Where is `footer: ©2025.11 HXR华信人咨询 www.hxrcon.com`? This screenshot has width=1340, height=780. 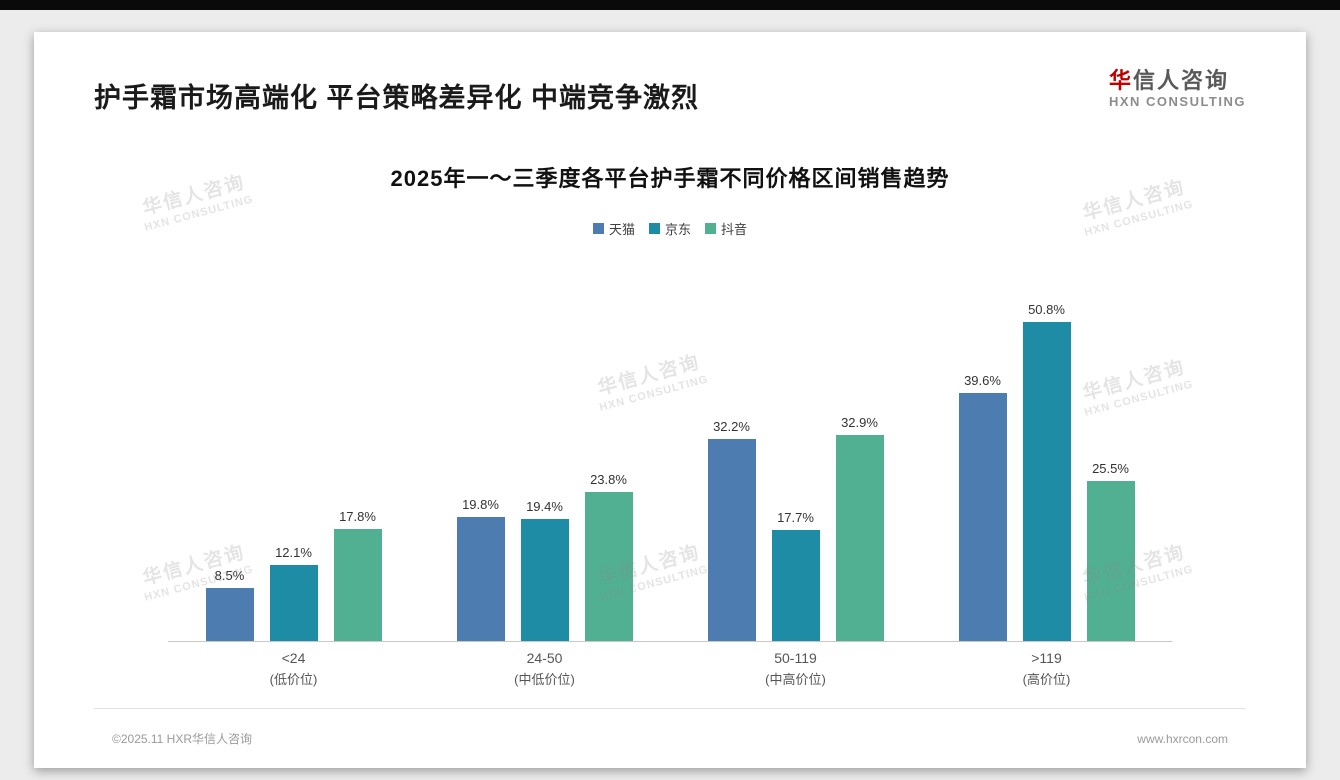 footer: ©2025.11 HXR华信人咨询 www.hxrcon.com is located at coordinates (670, 738).